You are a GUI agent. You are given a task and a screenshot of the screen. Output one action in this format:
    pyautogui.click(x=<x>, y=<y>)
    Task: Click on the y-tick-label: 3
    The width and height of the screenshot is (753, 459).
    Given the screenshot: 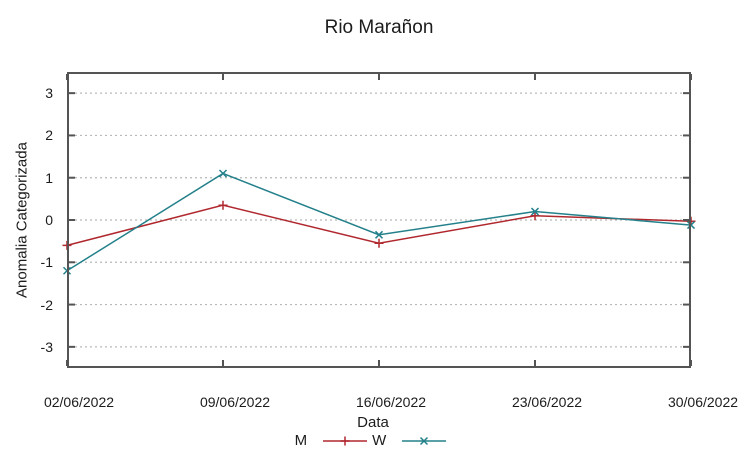 What is the action you would take?
    pyautogui.click(x=49, y=93)
    